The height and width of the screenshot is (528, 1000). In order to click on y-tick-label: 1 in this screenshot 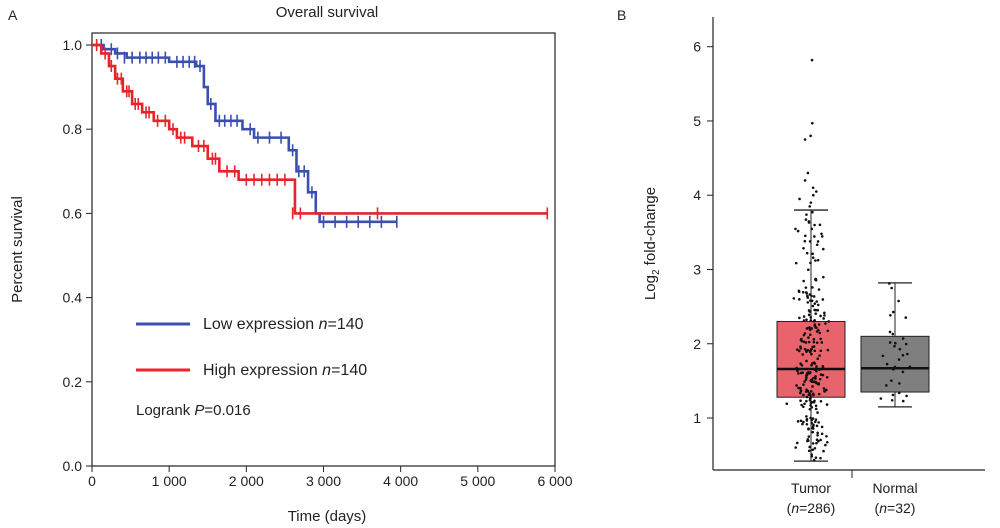, I will do `click(697, 418)`.